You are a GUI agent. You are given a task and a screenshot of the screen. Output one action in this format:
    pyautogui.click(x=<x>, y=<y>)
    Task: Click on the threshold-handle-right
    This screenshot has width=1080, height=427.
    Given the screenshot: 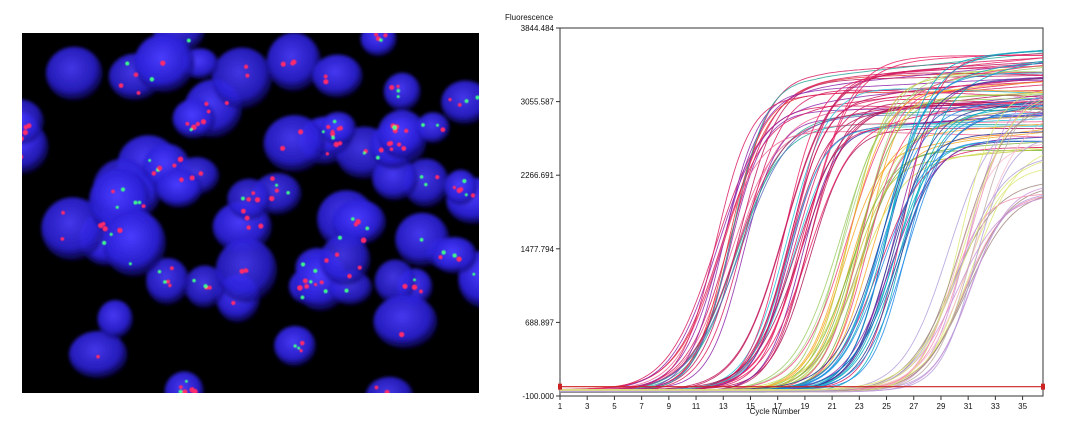 What is the action you would take?
    pyautogui.click(x=1043, y=386)
    